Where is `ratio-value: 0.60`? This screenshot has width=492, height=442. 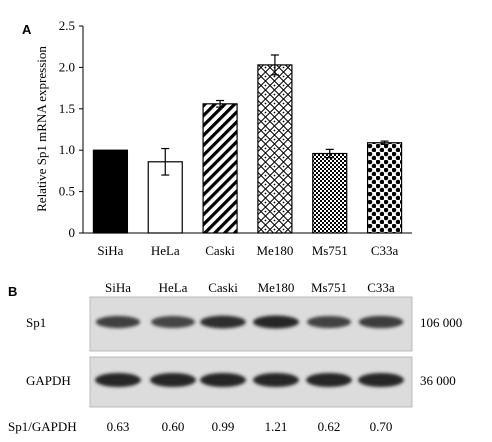 ratio-value: 0.60 is located at coordinates (173, 426).